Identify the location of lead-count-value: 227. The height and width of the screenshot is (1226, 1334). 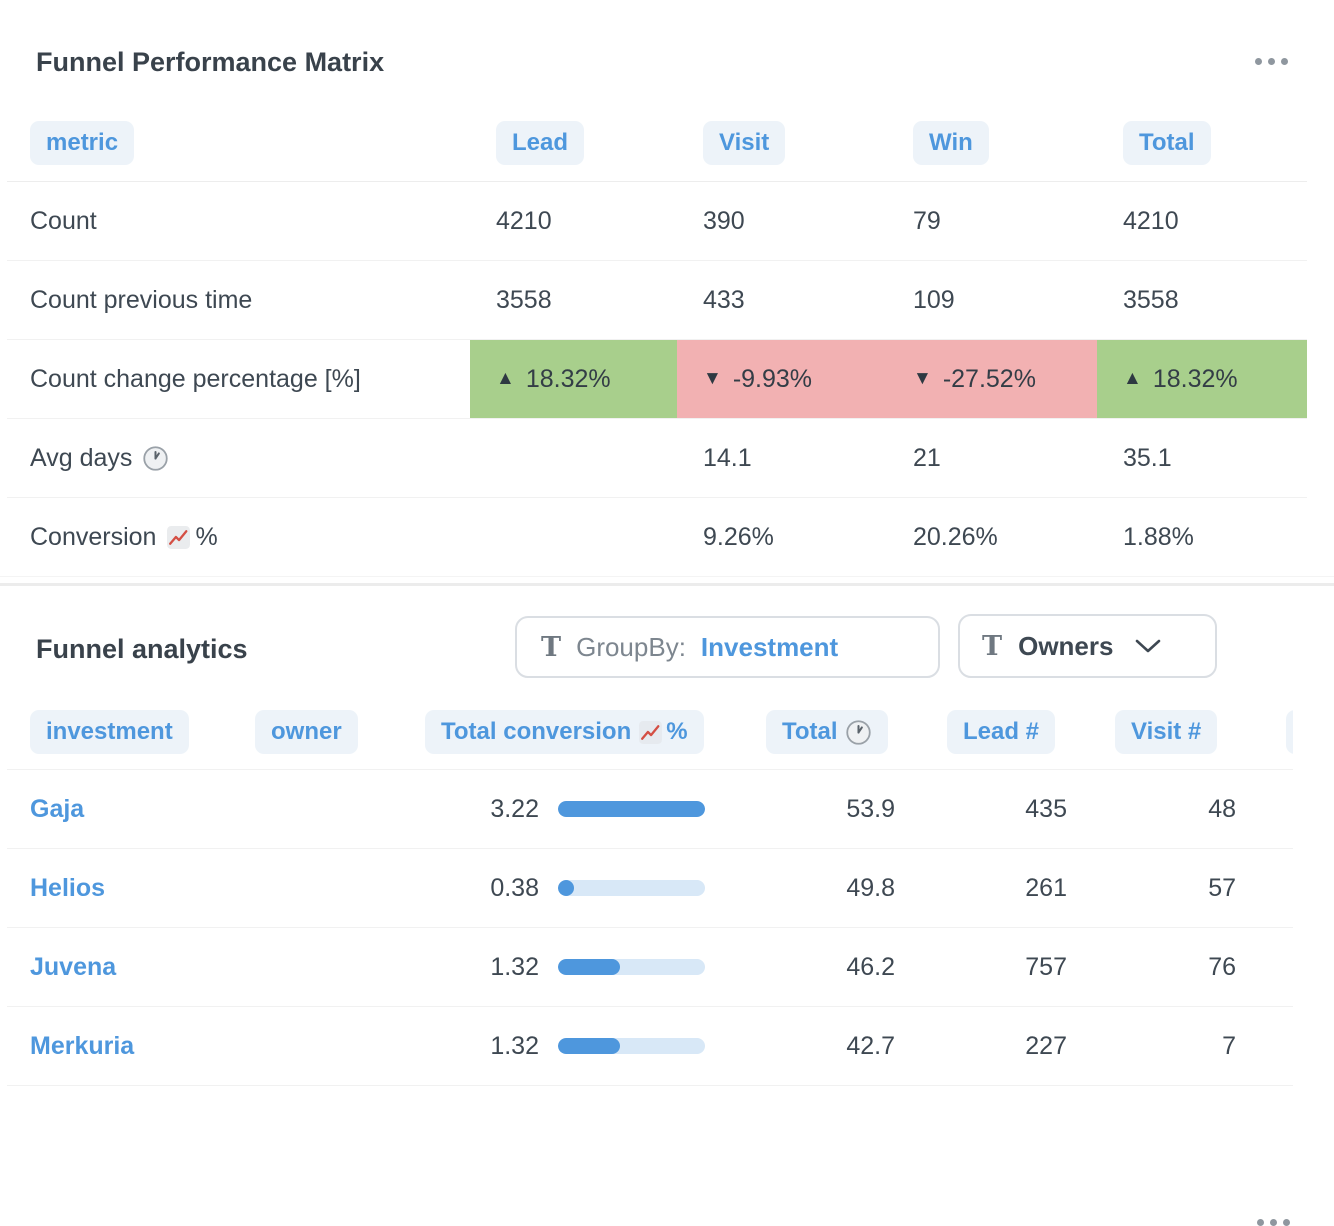
(1046, 1045).